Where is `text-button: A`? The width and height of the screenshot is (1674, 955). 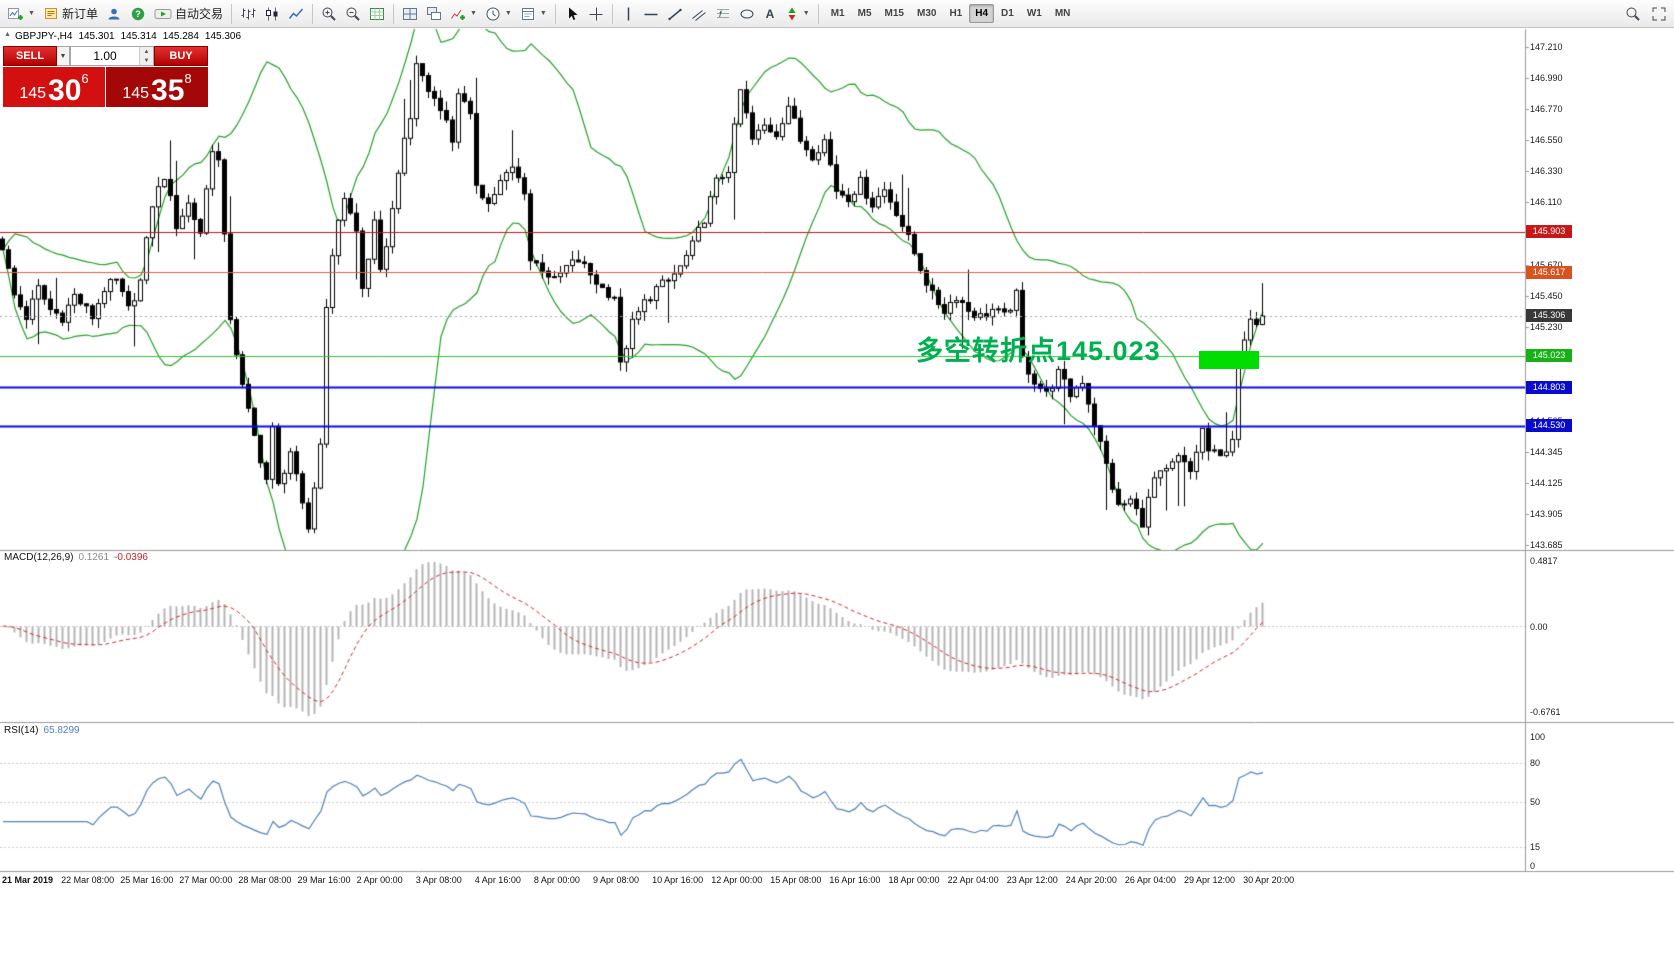 text-button: A is located at coordinates (770, 14).